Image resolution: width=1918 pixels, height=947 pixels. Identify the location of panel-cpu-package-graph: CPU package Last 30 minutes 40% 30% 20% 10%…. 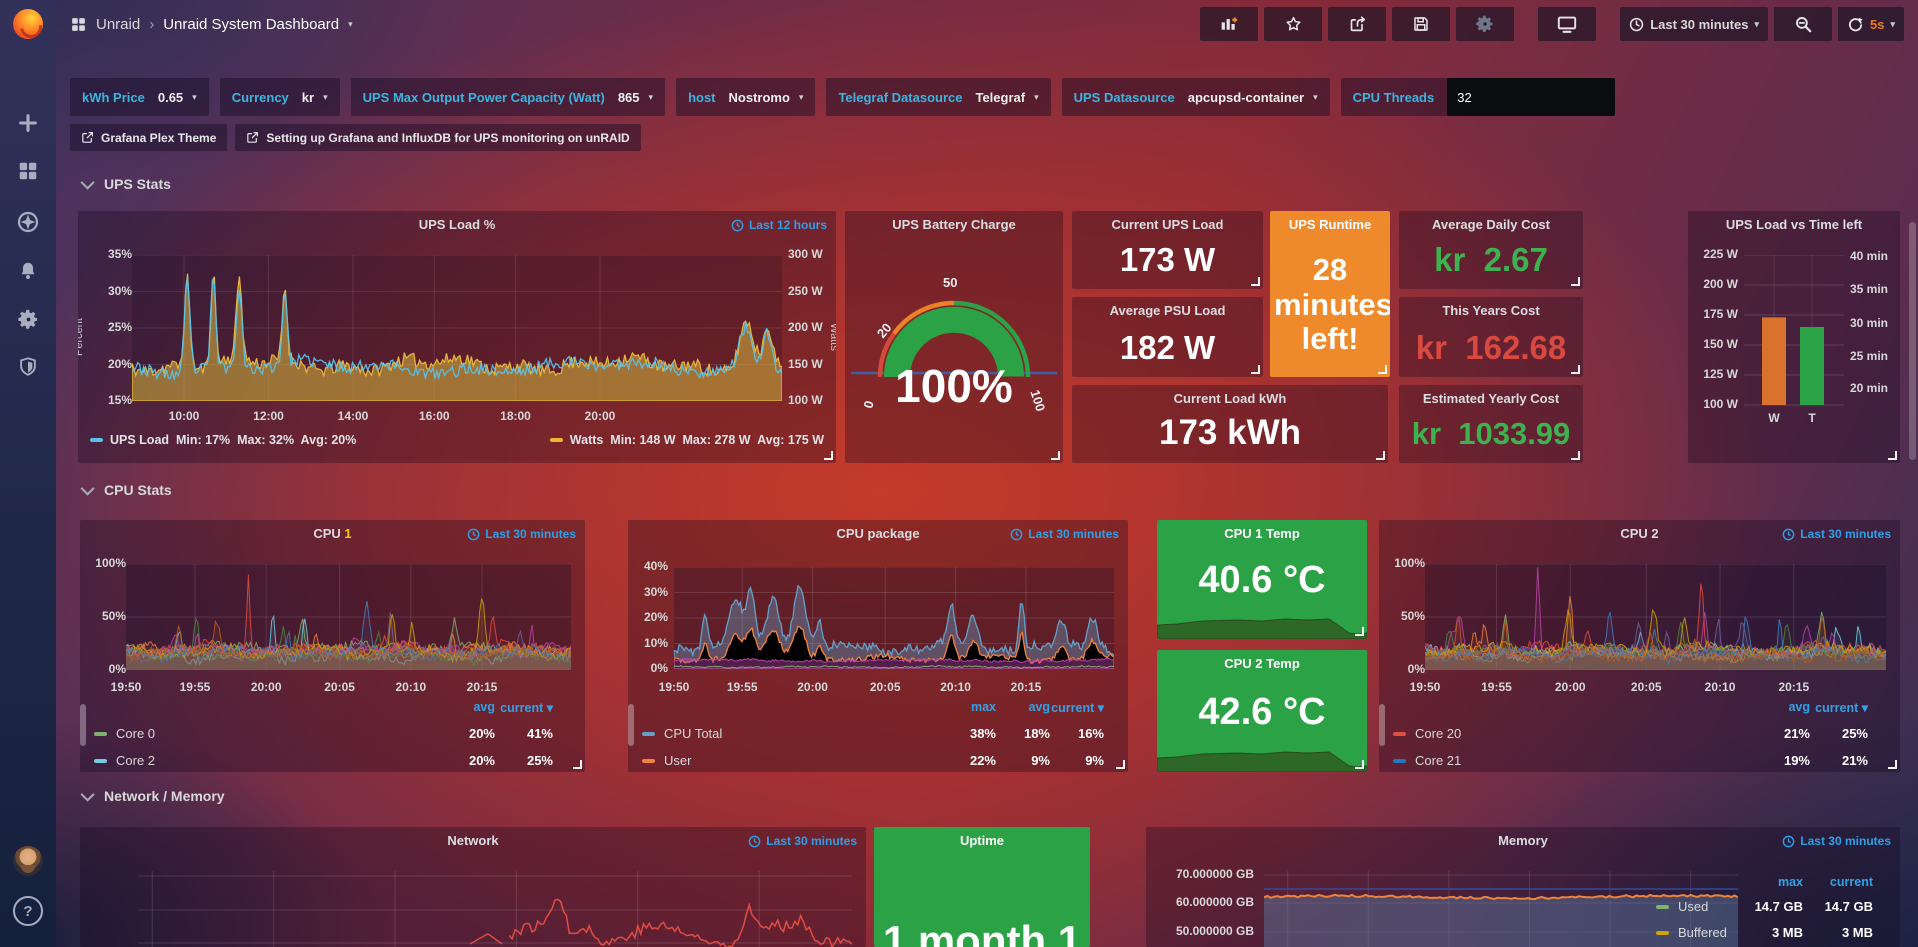
(878, 646).